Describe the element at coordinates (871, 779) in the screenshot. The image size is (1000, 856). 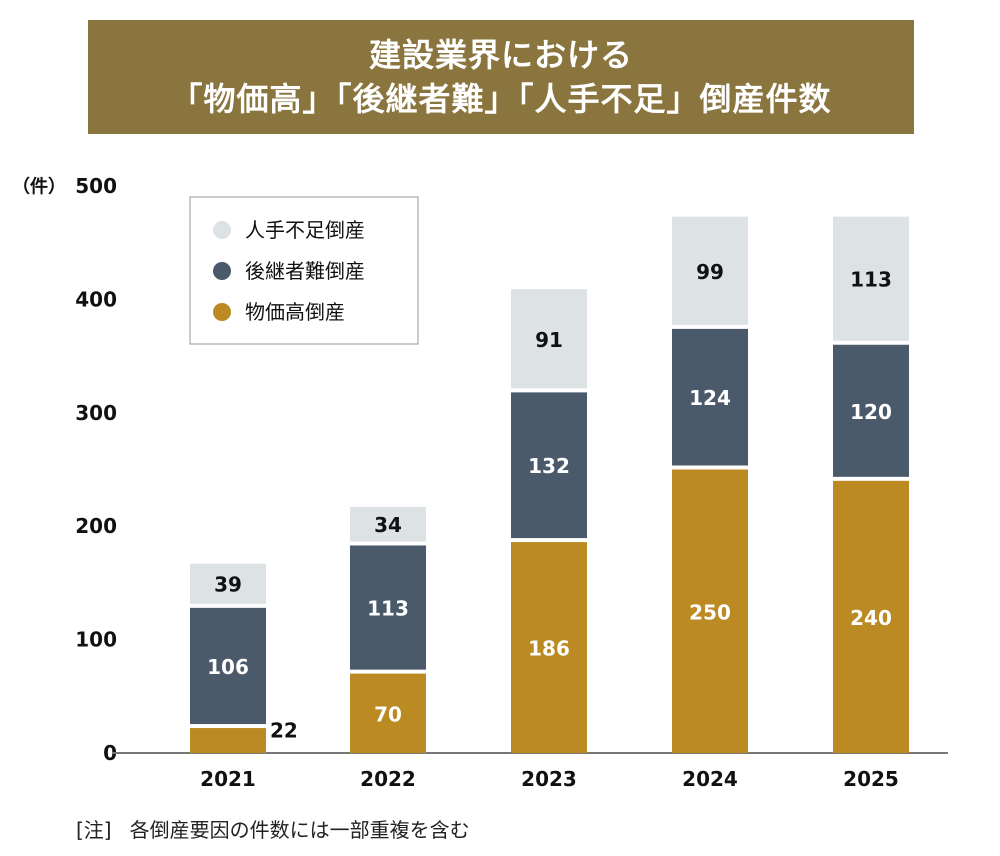
I see `x-tick-label: 2025` at that location.